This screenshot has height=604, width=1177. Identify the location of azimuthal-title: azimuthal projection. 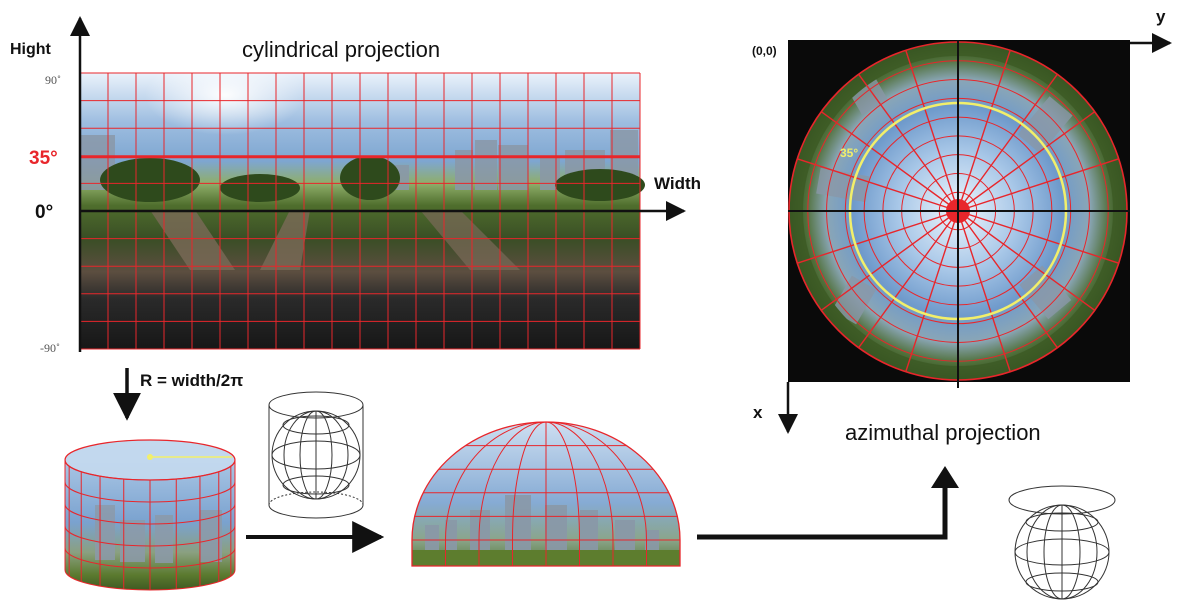
(943, 432).